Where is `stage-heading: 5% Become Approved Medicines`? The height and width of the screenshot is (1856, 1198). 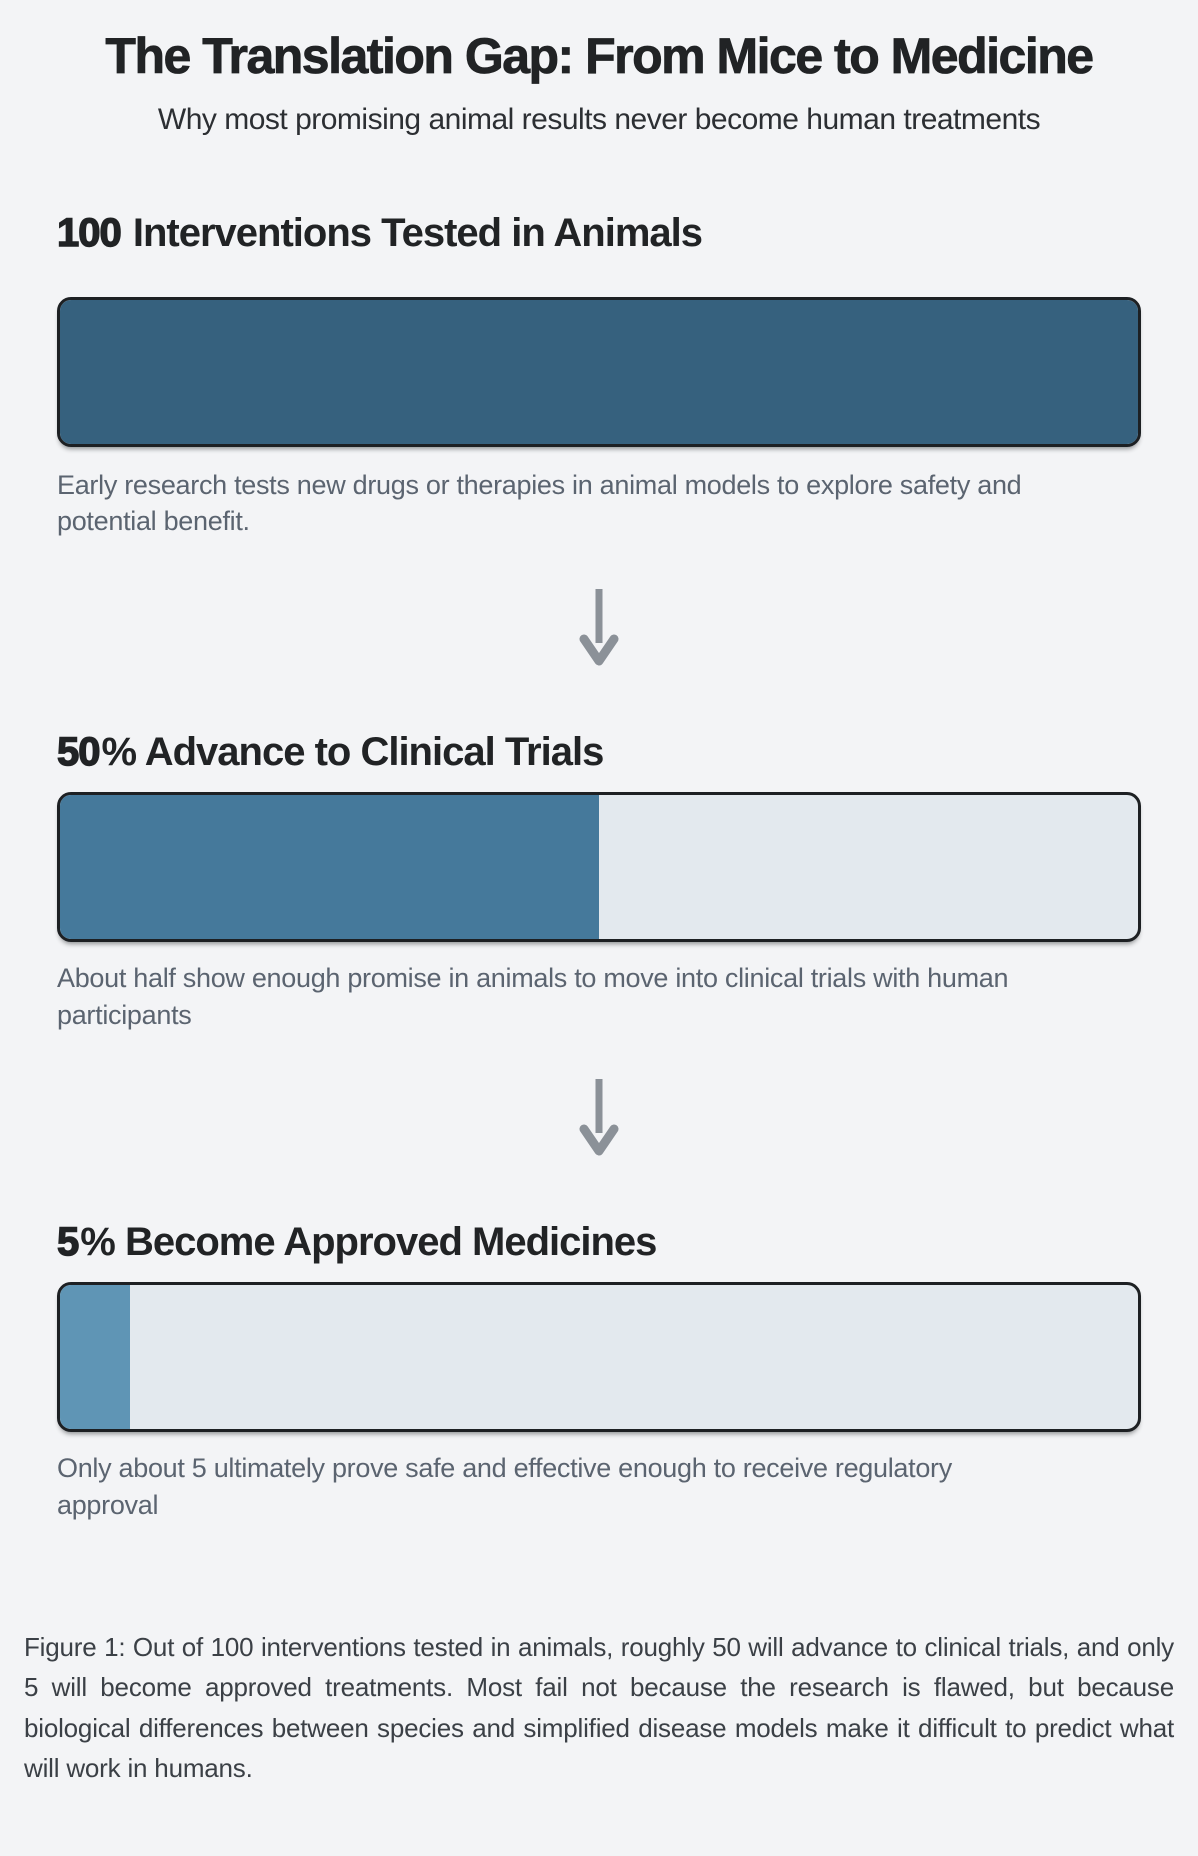 stage-heading: 5% Become Approved Medicines is located at coordinates (598, 1242).